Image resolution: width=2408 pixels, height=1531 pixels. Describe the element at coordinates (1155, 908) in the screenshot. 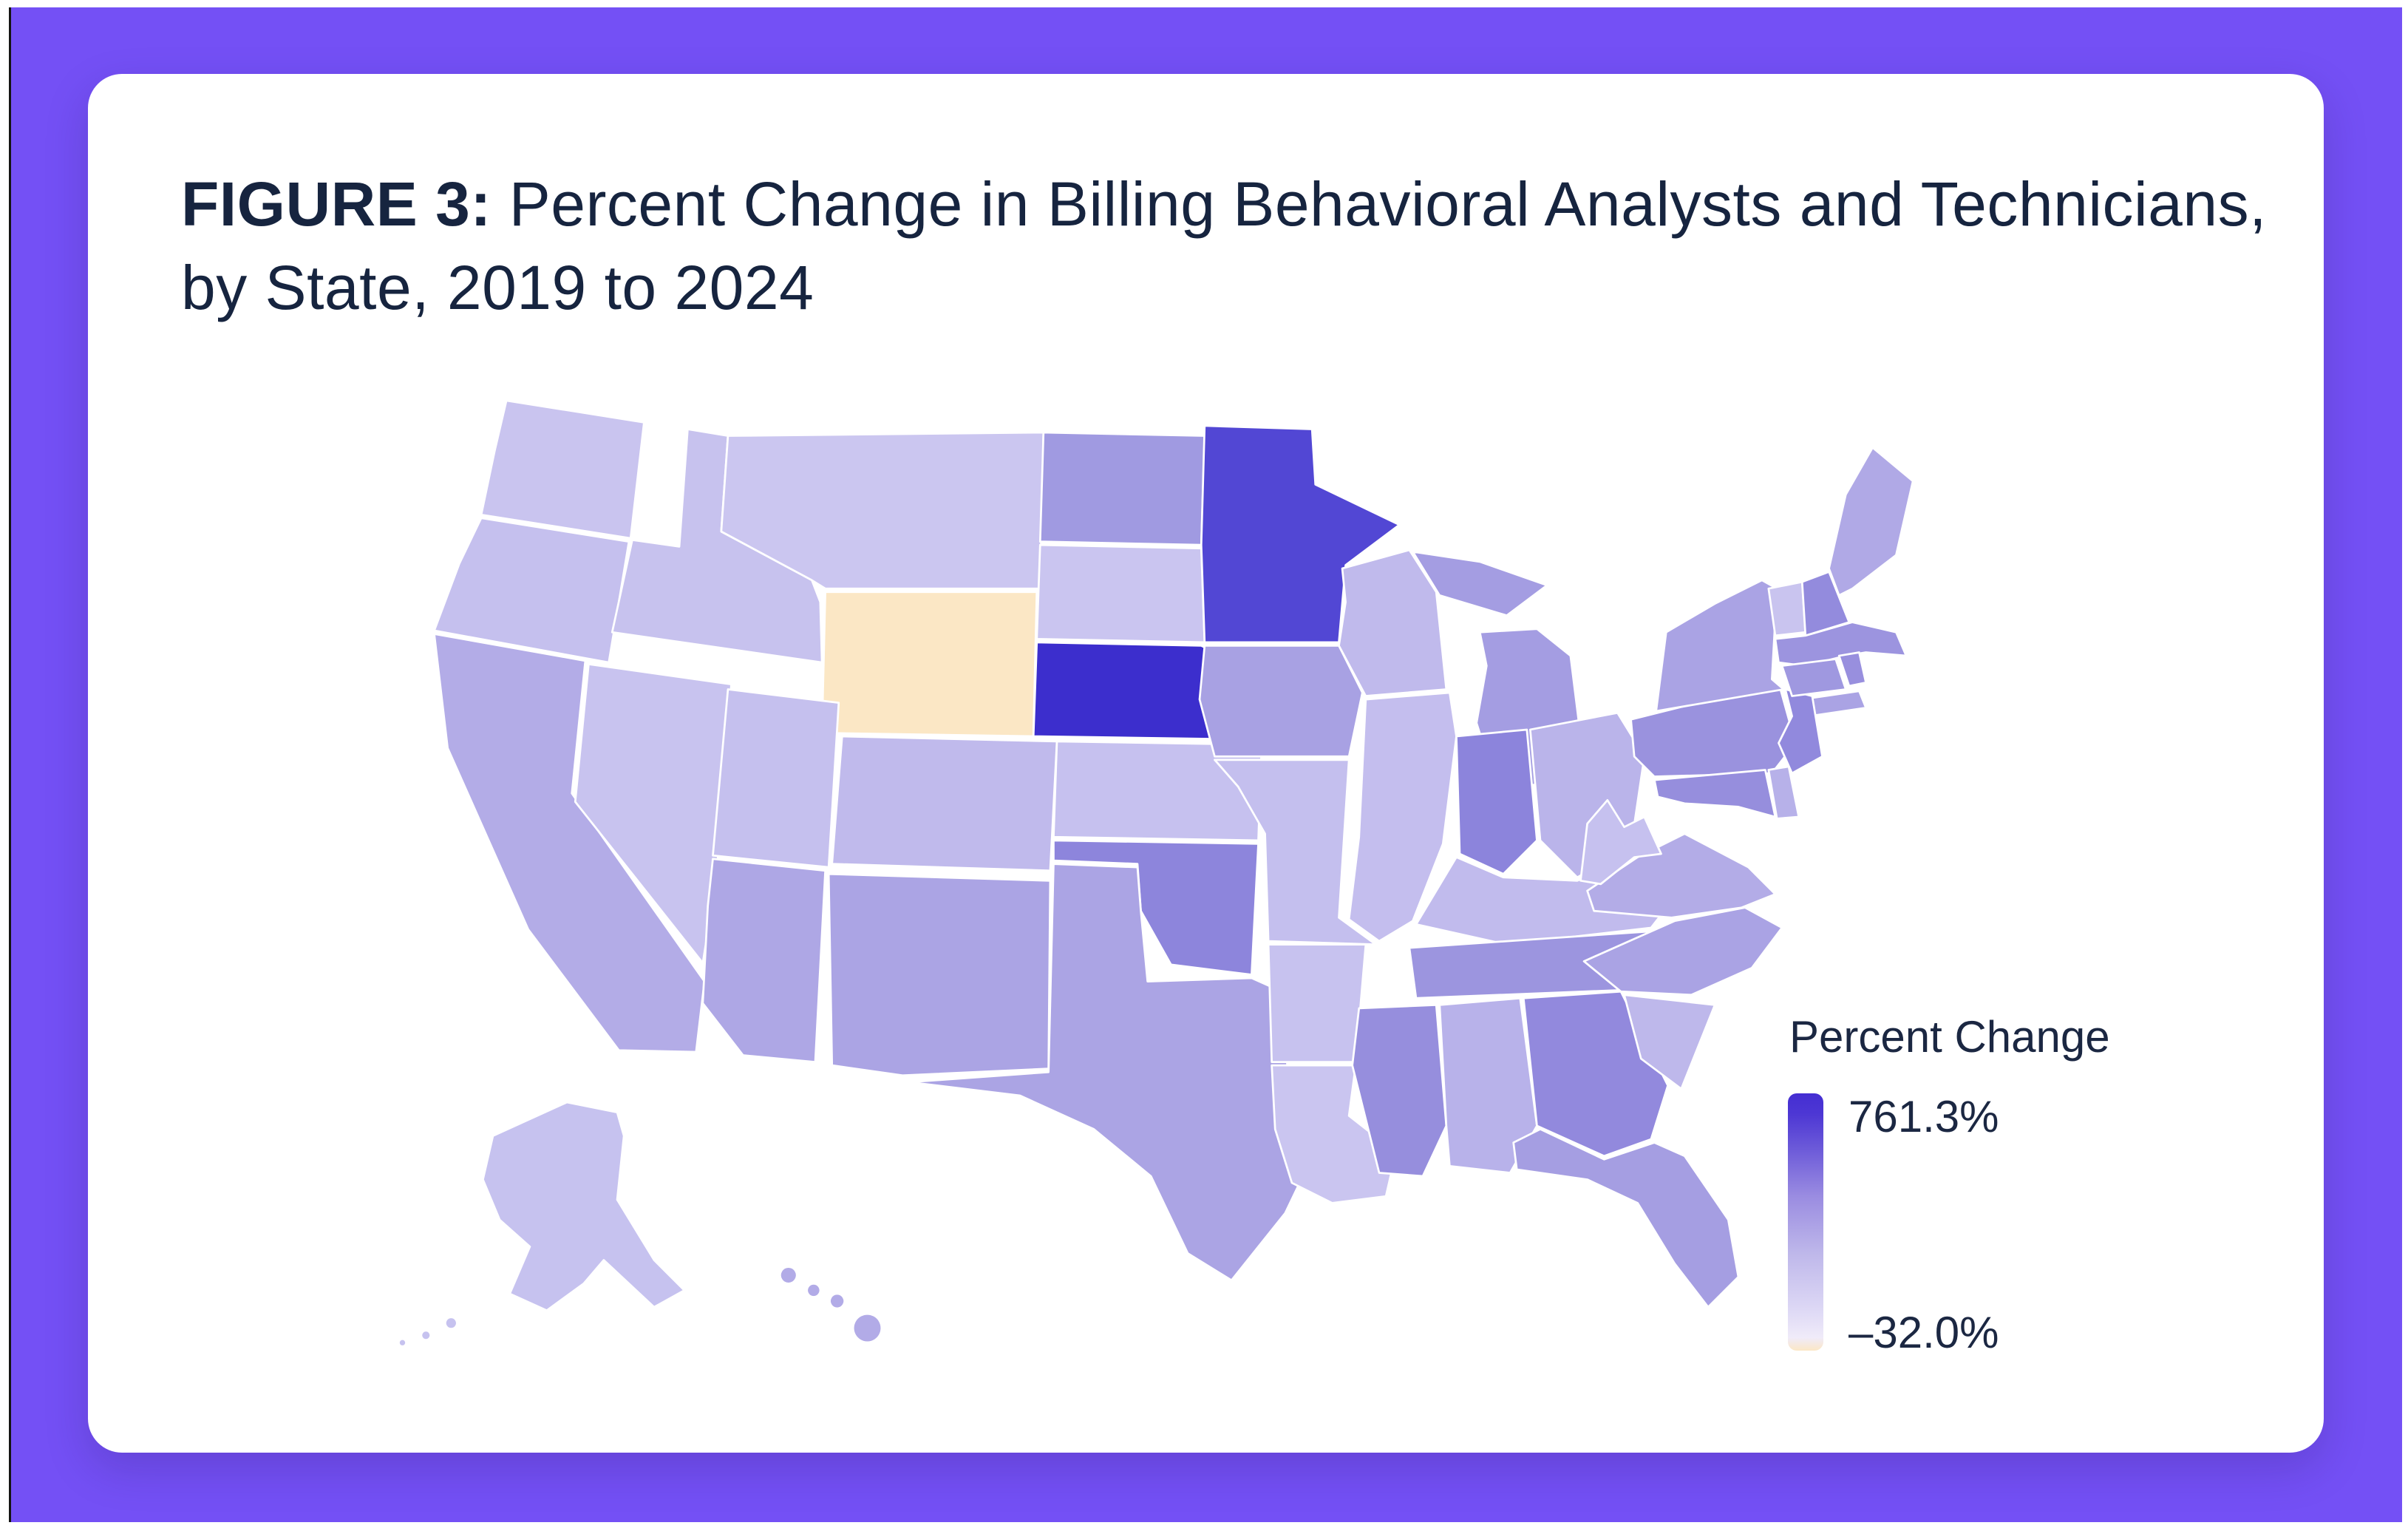

I see `state-oklahoma` at that location.